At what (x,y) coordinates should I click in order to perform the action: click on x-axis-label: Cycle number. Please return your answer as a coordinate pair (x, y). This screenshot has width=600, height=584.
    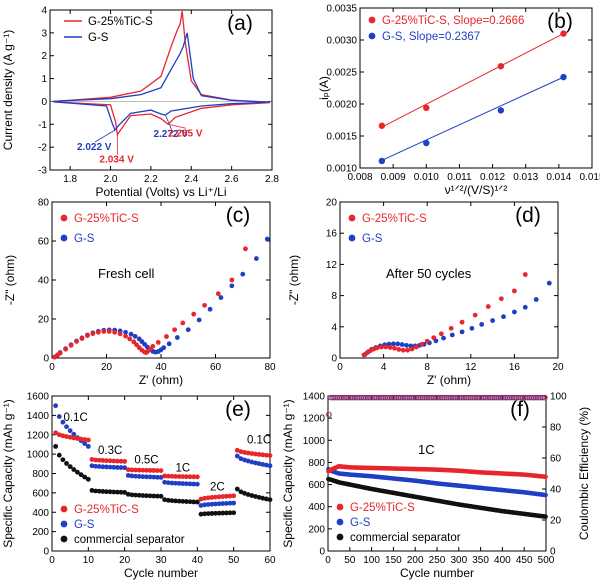
    Looking at the image, I should click on (437, 573).